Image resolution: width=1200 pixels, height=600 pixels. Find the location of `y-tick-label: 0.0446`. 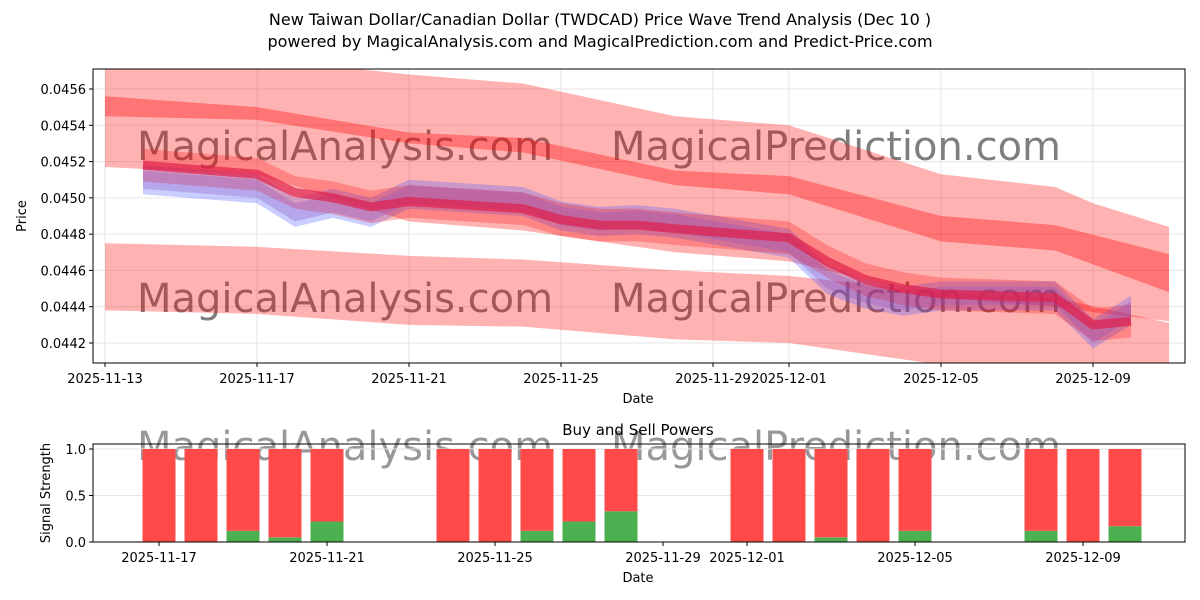

y-tick-label: 0.0446 is located at coordinates (64, 271).